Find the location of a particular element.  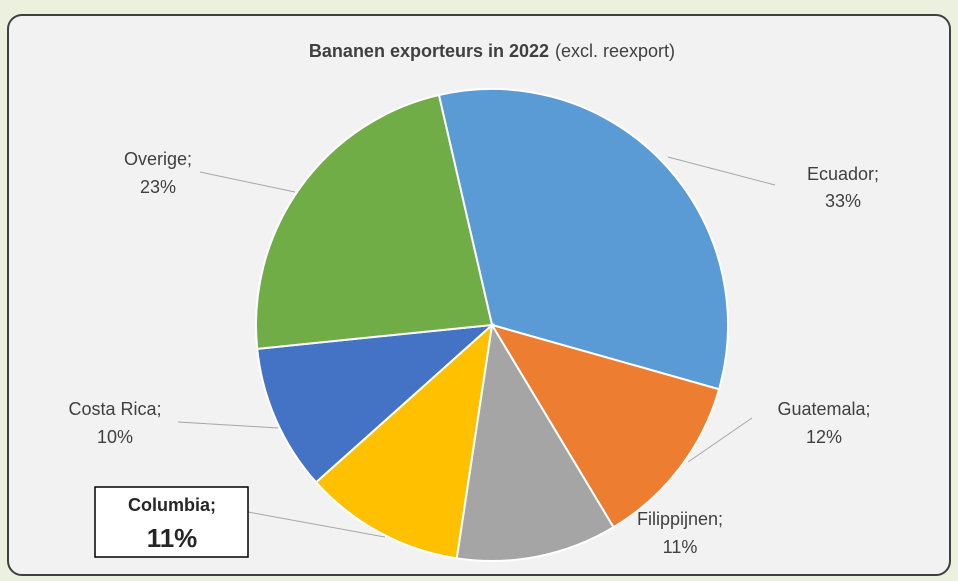

chart-title: Bananen exporteurs in 2022 is located at coordinates (429, 51).